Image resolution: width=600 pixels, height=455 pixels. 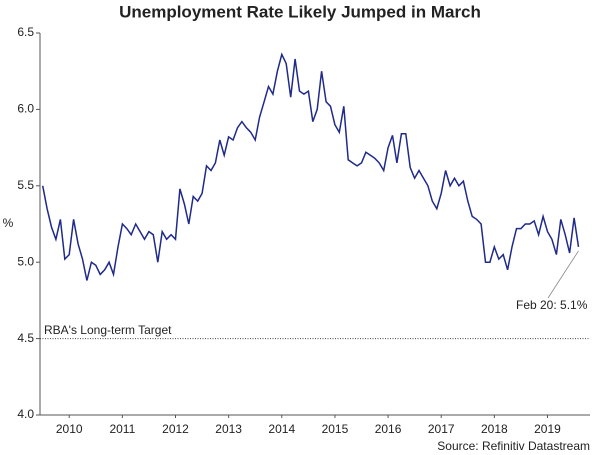 What do you see at coordinates (25, 32) in the screenshot?
I see `y-tick-label: 6.5` at bounding box center [25, 32].